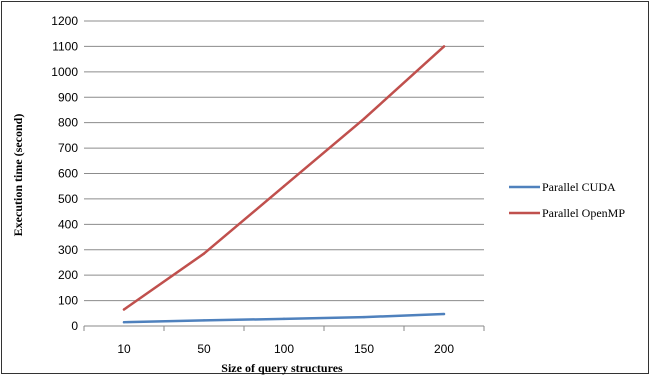  What do you see at coordinates (444, 349) in the screenshot?
I see `x-tick-label: 200` at bounding box center [444, 349].